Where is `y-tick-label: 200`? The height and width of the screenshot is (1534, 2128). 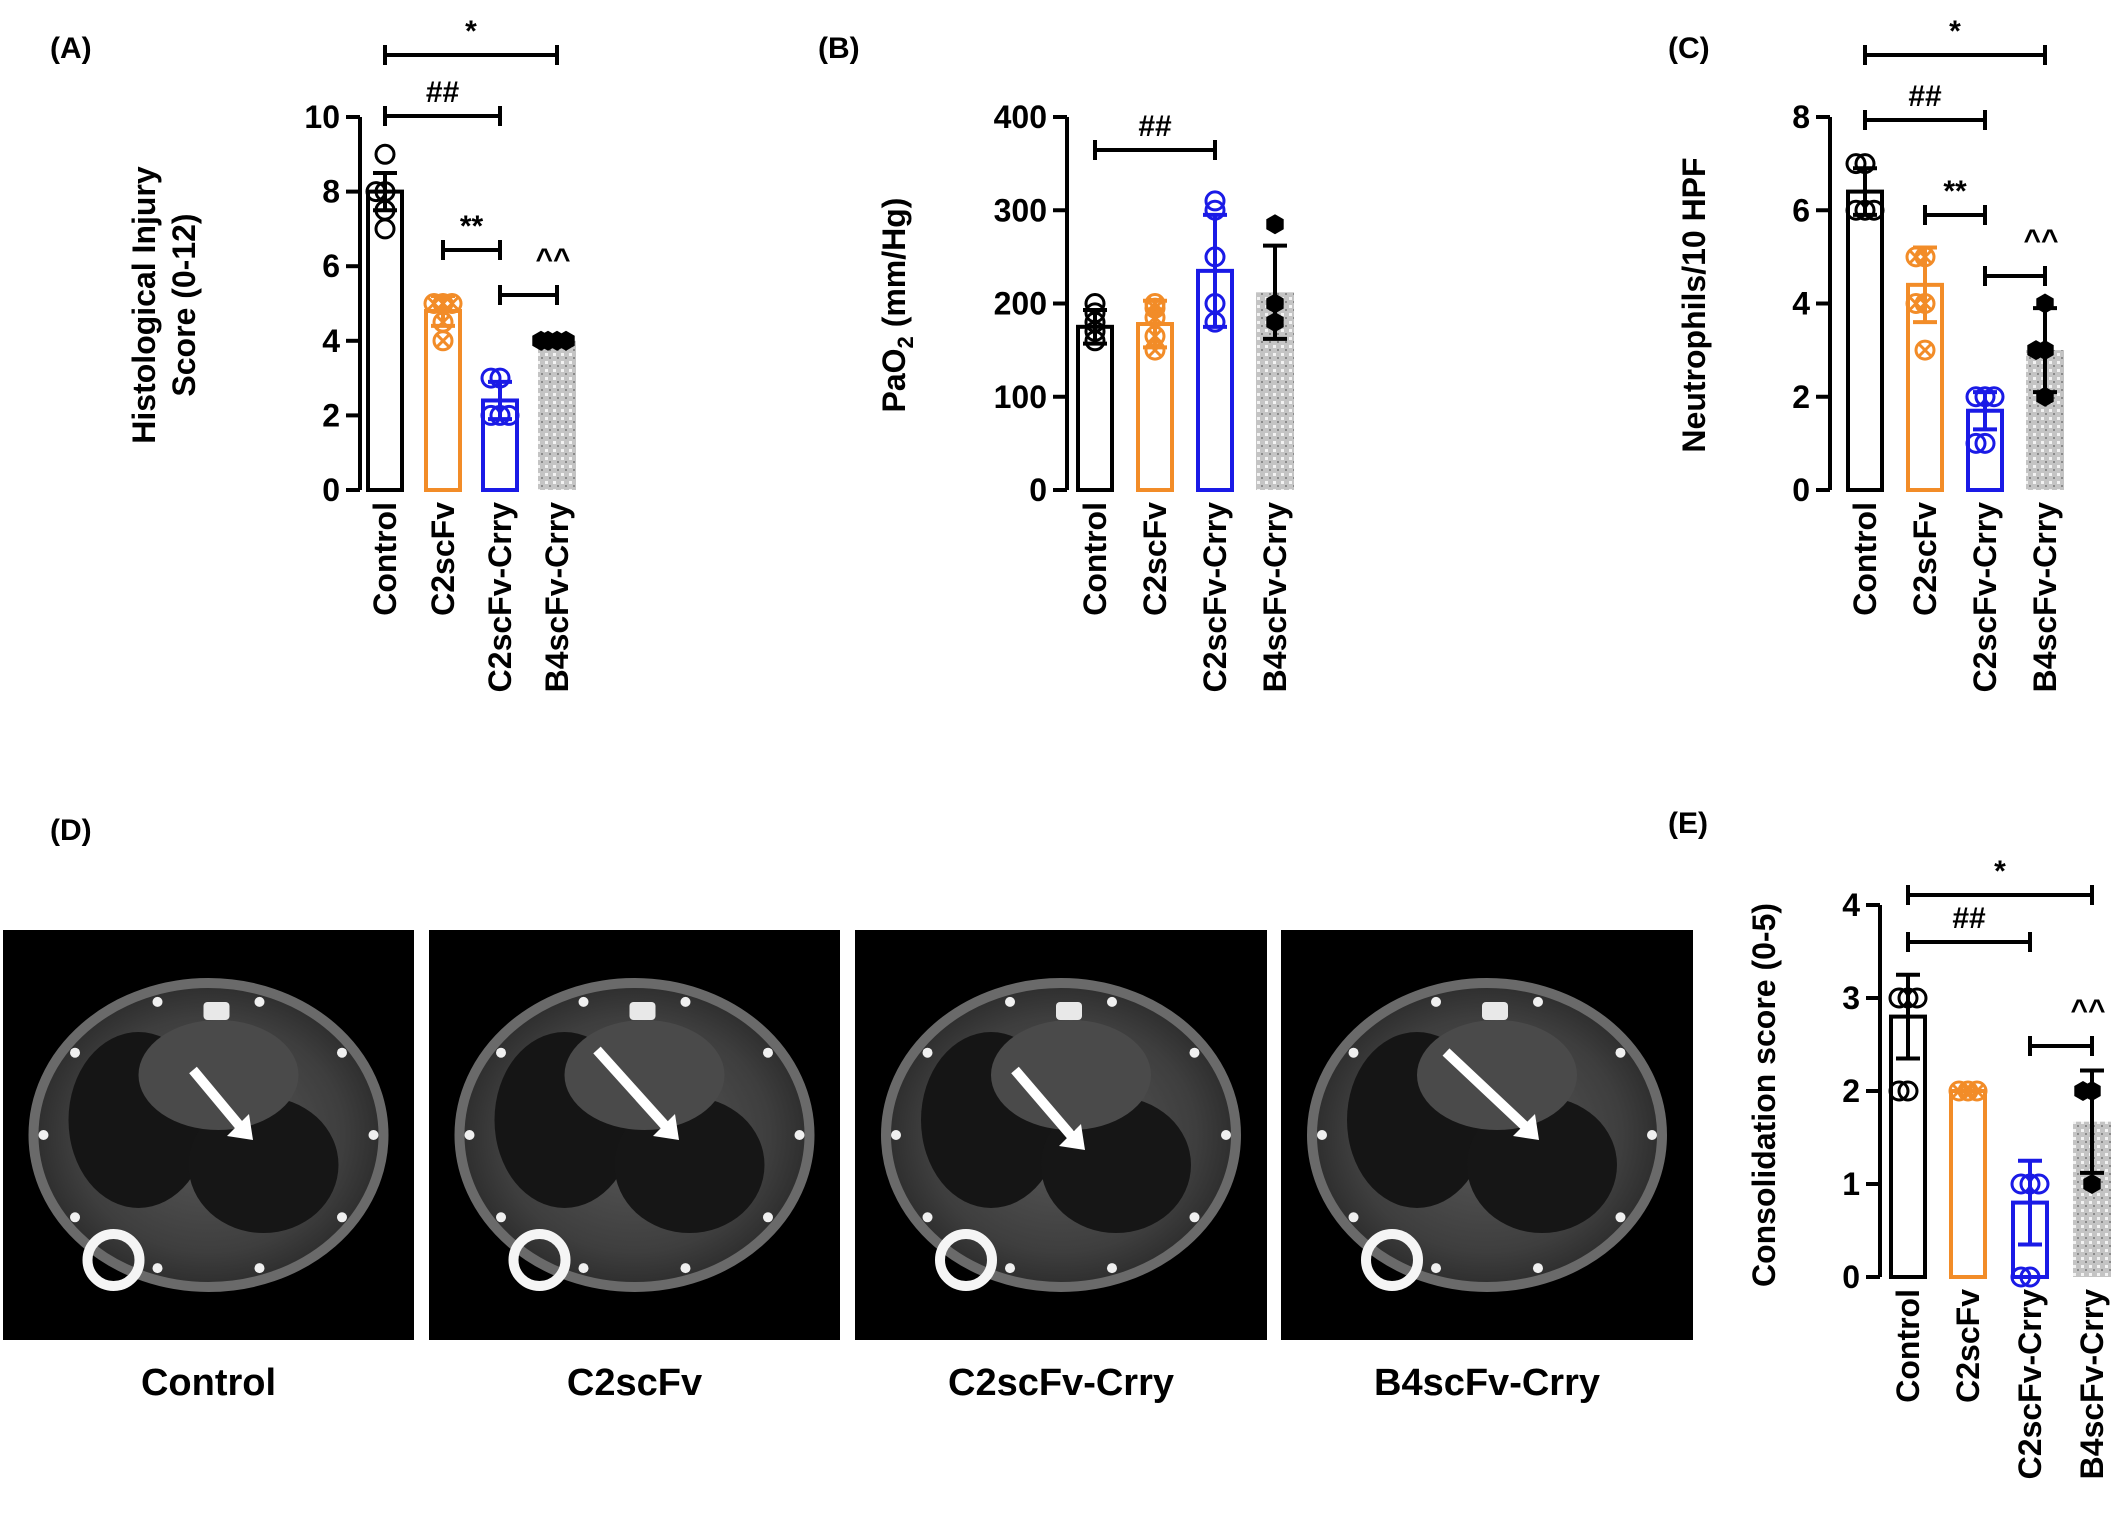
y-tick-label: 200 is located at coordinates (1020, 304).